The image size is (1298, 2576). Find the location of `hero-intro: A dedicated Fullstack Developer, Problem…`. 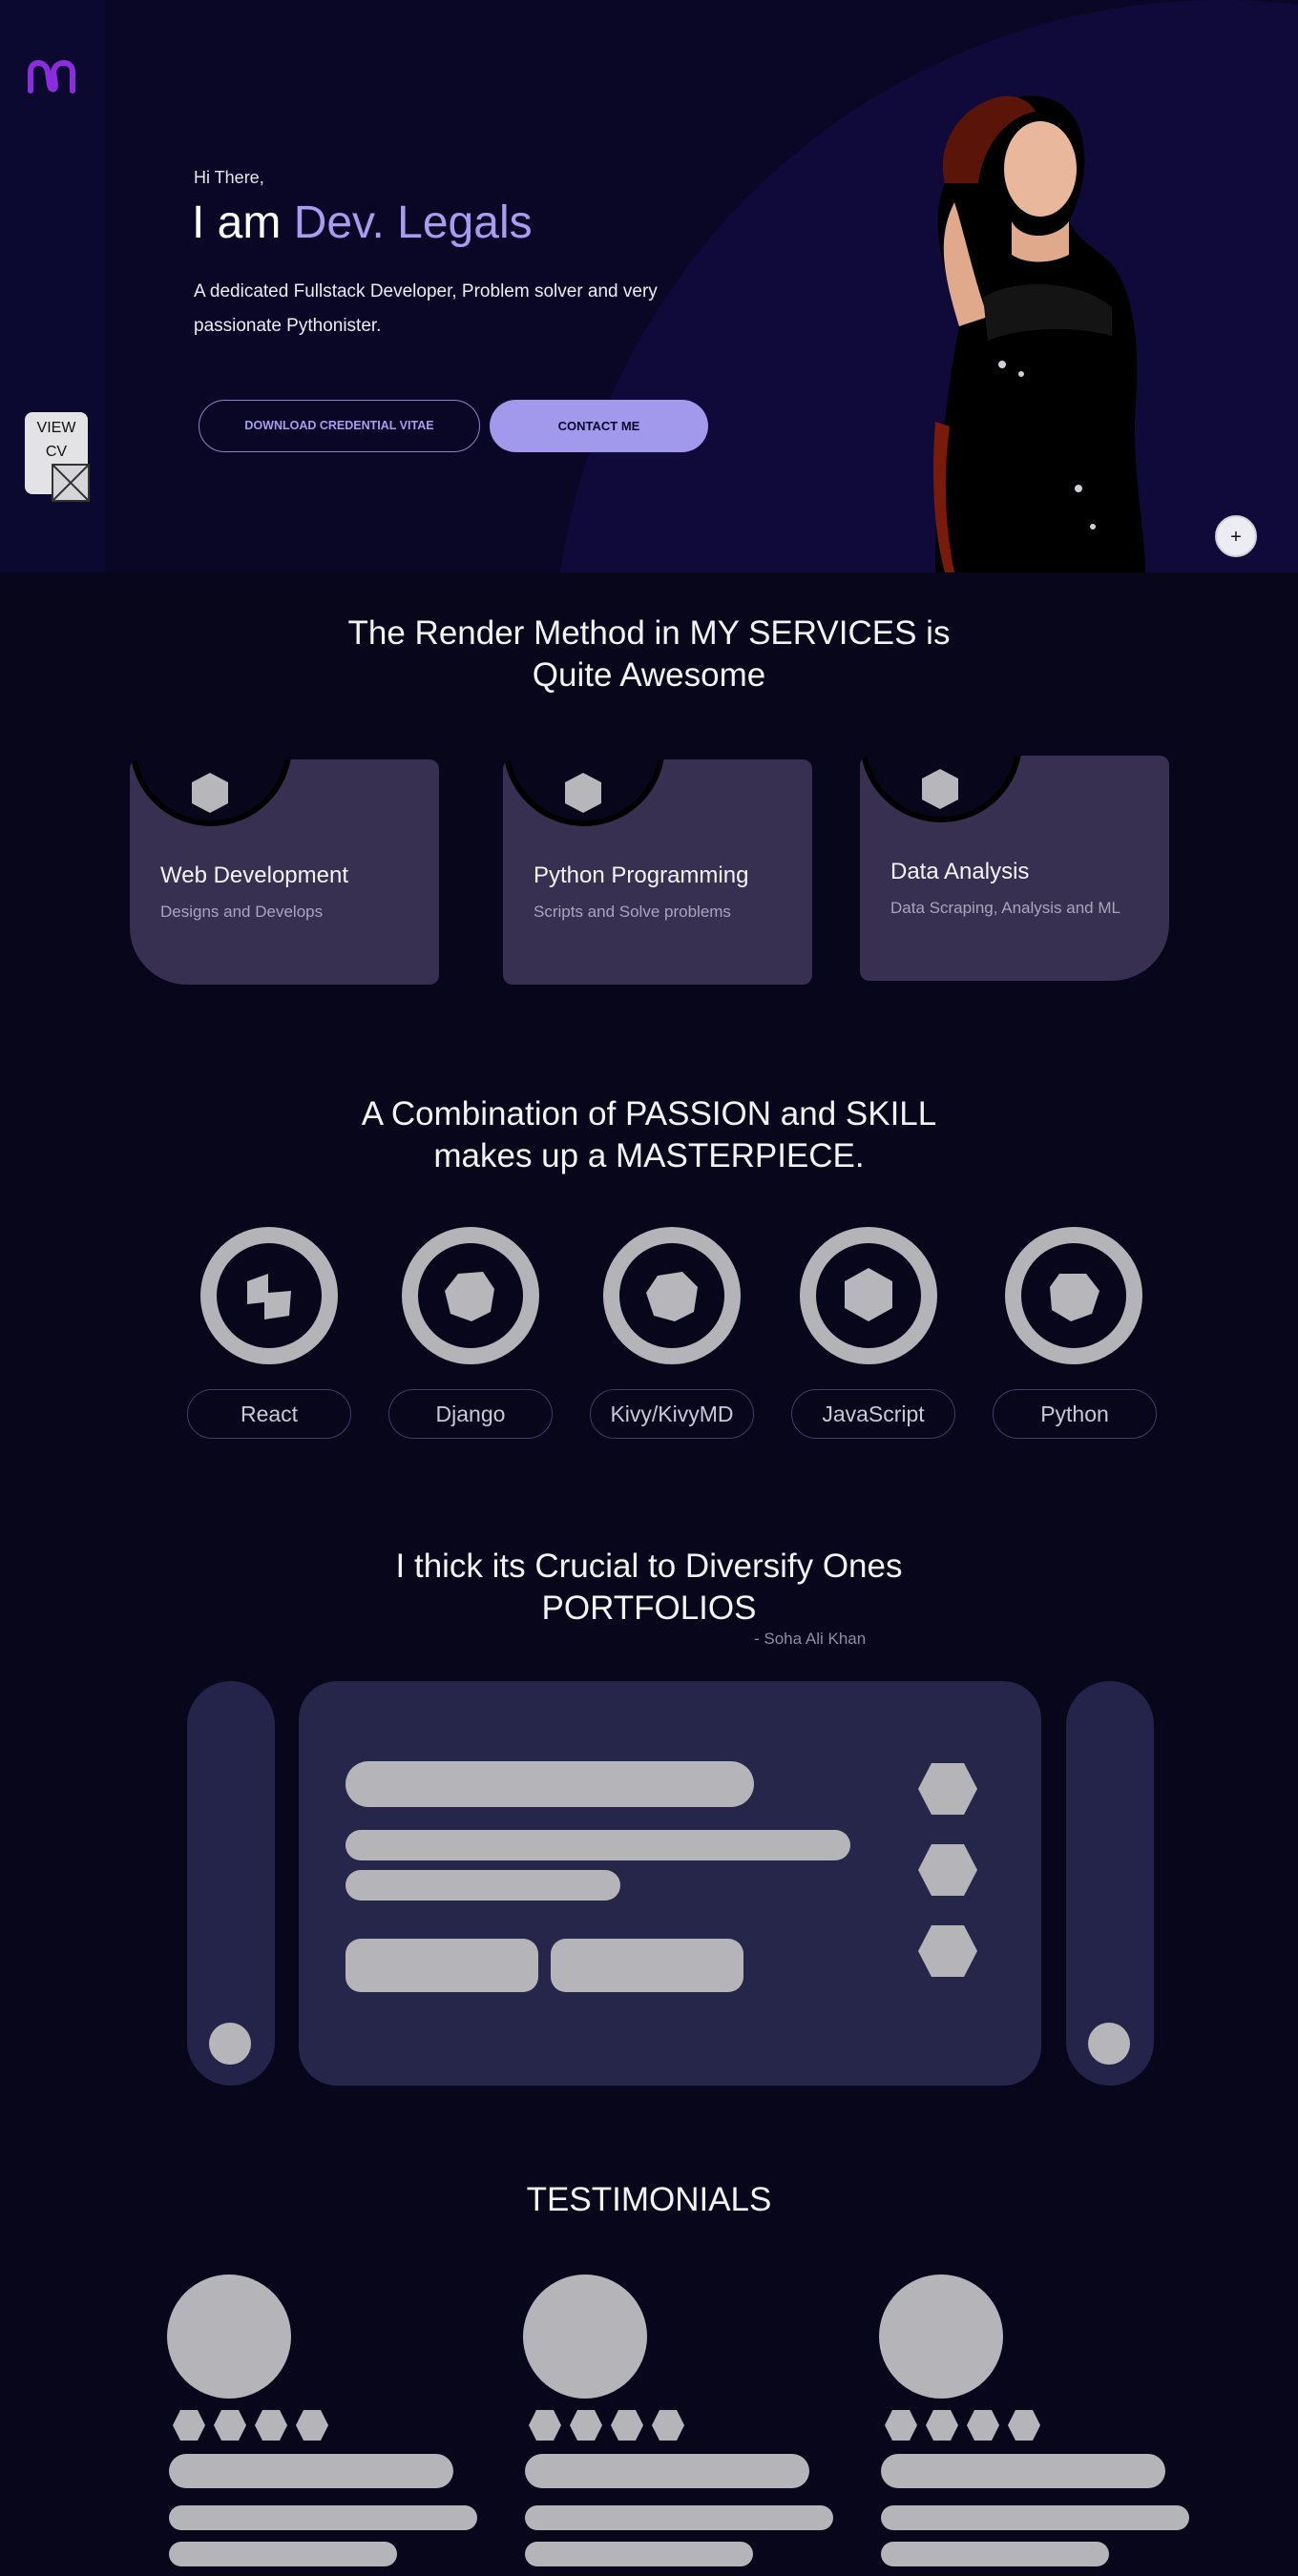

hero-intro: A dedicated Fullstack Developer, Problem… is located at coordinates (426, 308).